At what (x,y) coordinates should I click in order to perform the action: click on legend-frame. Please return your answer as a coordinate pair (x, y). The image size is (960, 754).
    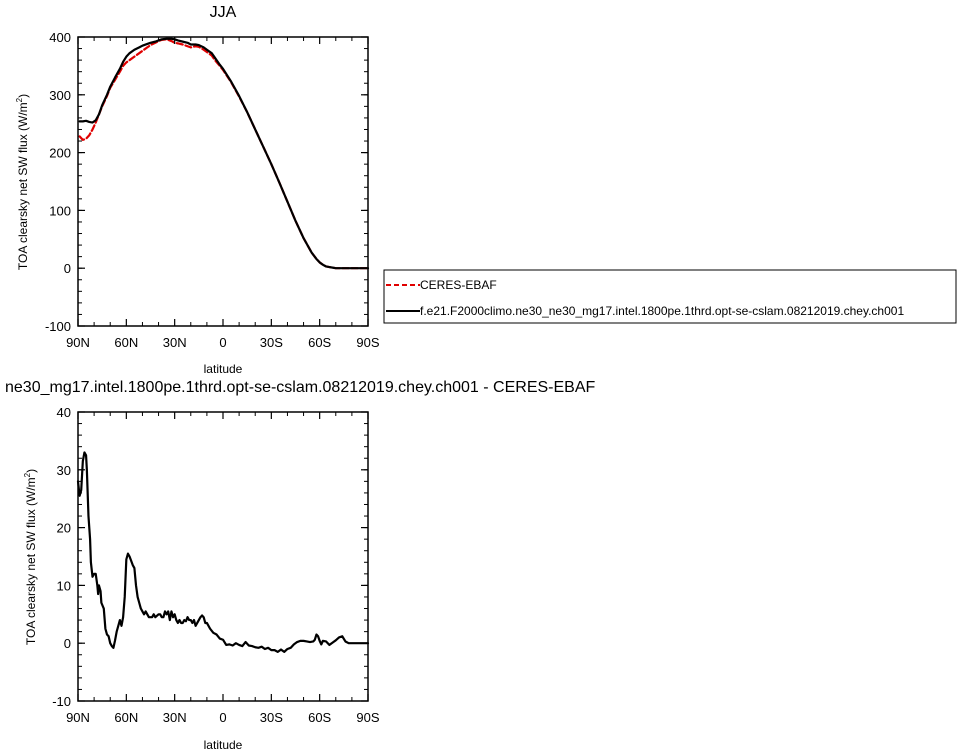
    Looking at the image, I should click on (670, 296).